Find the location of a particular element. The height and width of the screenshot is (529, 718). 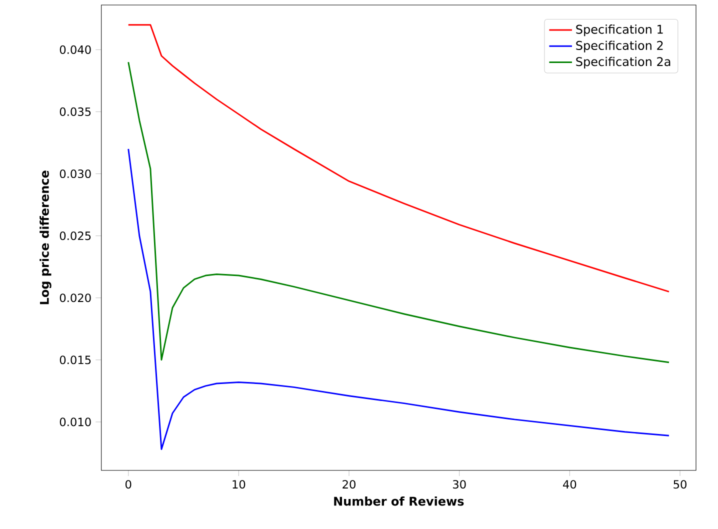

y-tick-label: 0.010 is located at coordinates (75, 422).